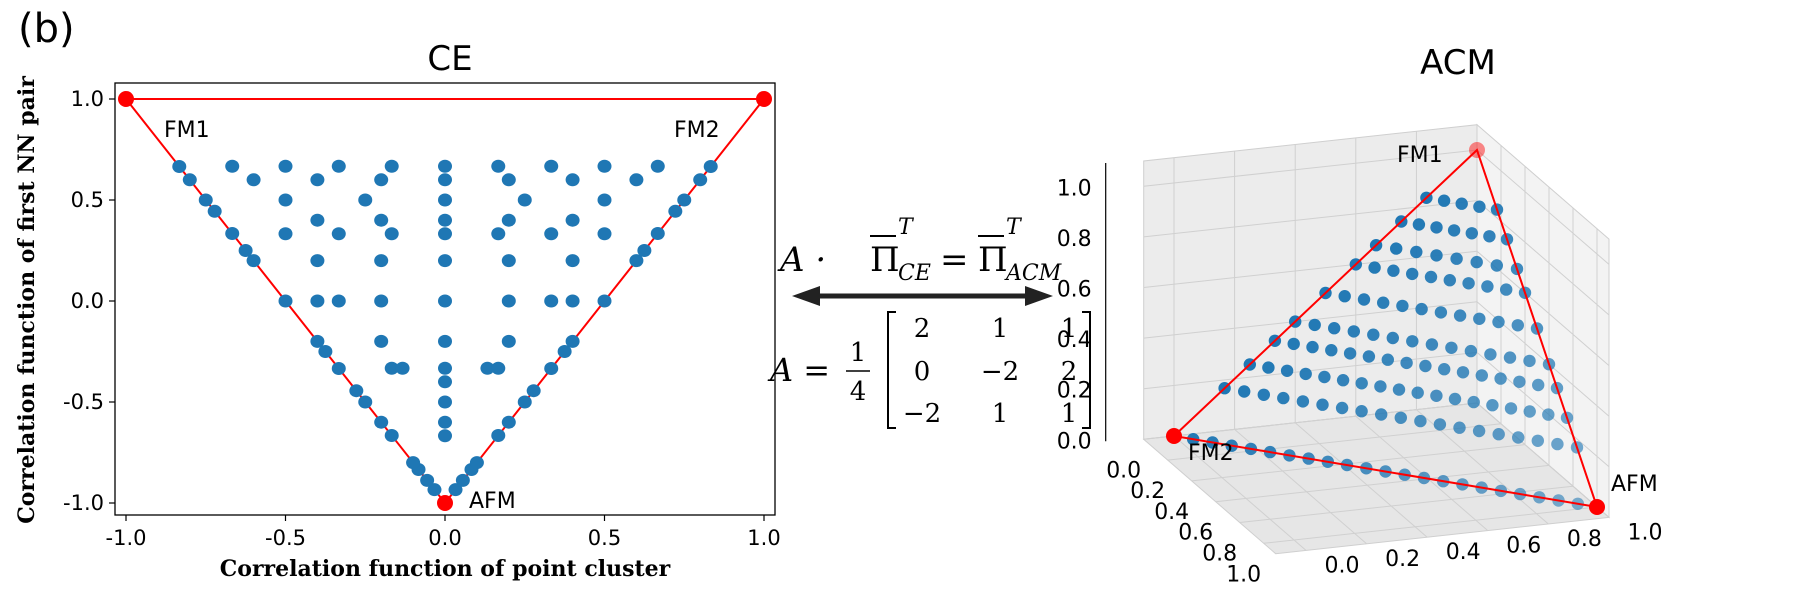 This screenshot has width=1803, height=590. Describe the element at coordinates (993, 260) in the screenshot. I see `eq-pi-acm: Π` at that location.